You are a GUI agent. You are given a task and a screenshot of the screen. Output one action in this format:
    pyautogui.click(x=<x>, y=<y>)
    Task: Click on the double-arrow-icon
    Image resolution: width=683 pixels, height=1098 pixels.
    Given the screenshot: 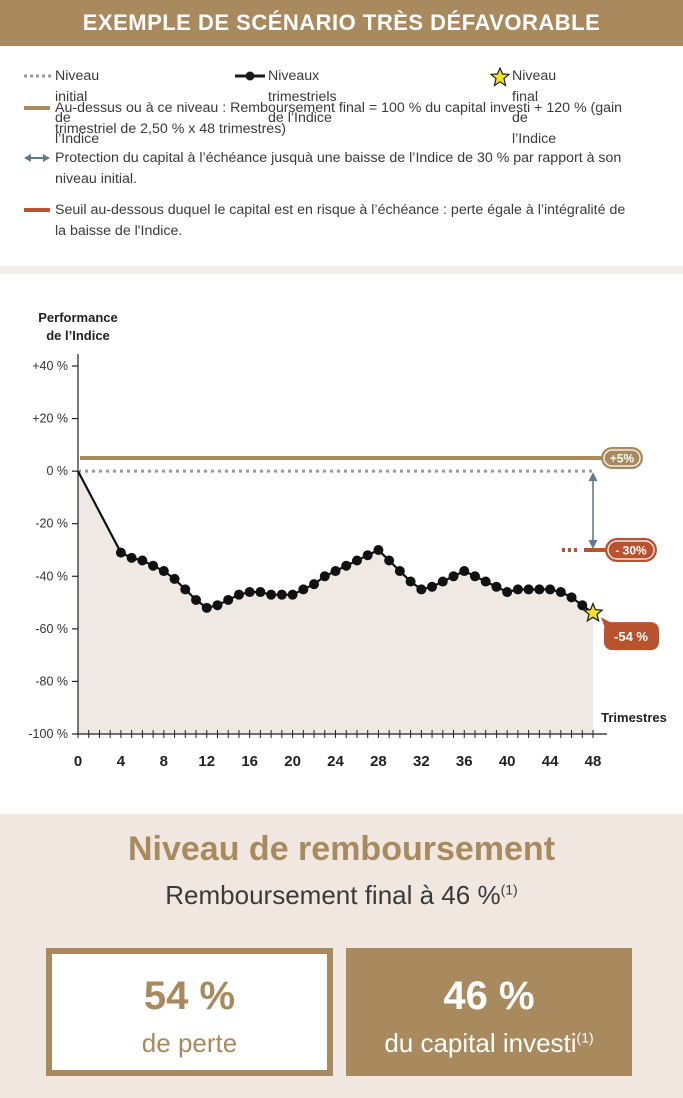 What is the action you would take?
    pyautogui.click(x=37, y=158)
    